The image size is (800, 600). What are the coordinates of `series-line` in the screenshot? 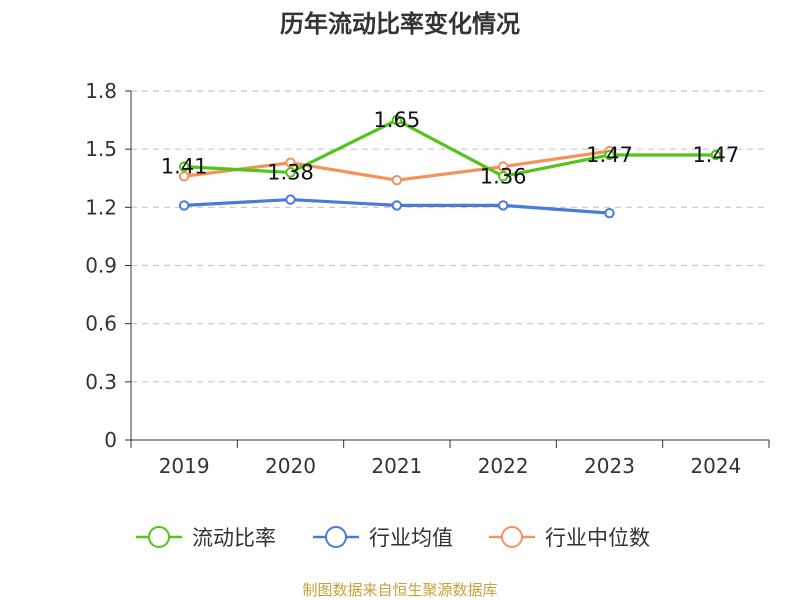 It's located at (450, 148).